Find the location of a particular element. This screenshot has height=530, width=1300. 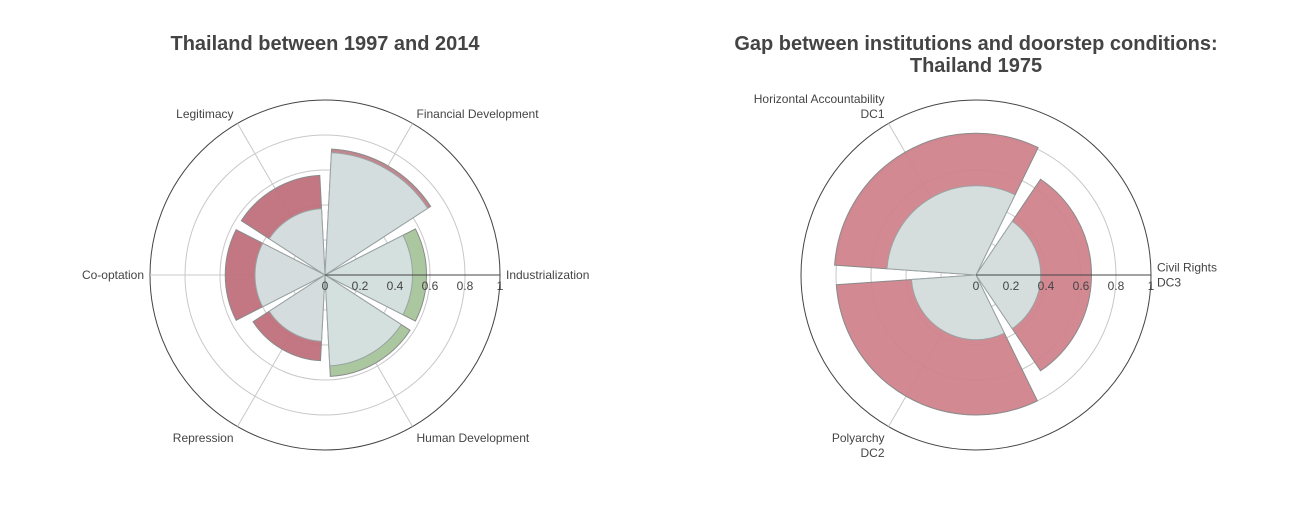

chart-2-category-label: DC3 is located at coordinates (1169, 283).